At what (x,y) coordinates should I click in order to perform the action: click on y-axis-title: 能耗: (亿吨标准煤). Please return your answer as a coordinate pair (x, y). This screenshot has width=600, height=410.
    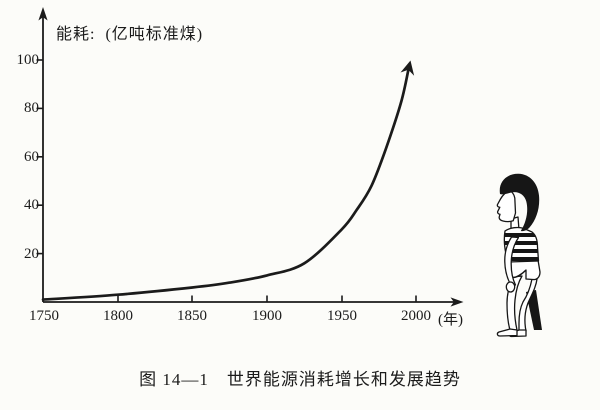
    Looking at the image, I should click on (130, 34).